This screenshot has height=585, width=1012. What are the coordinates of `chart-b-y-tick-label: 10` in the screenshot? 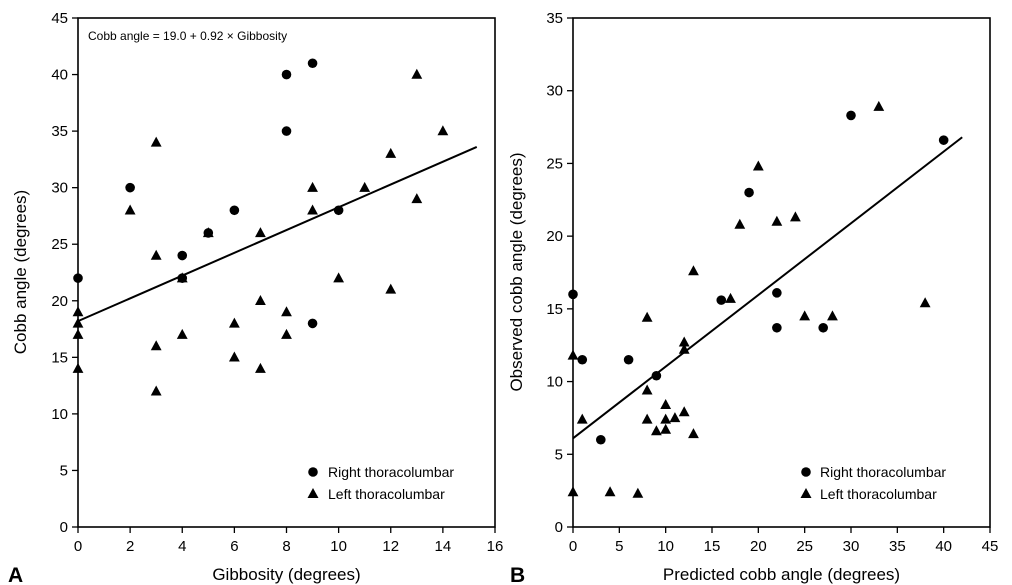 It's located at (554, 382).